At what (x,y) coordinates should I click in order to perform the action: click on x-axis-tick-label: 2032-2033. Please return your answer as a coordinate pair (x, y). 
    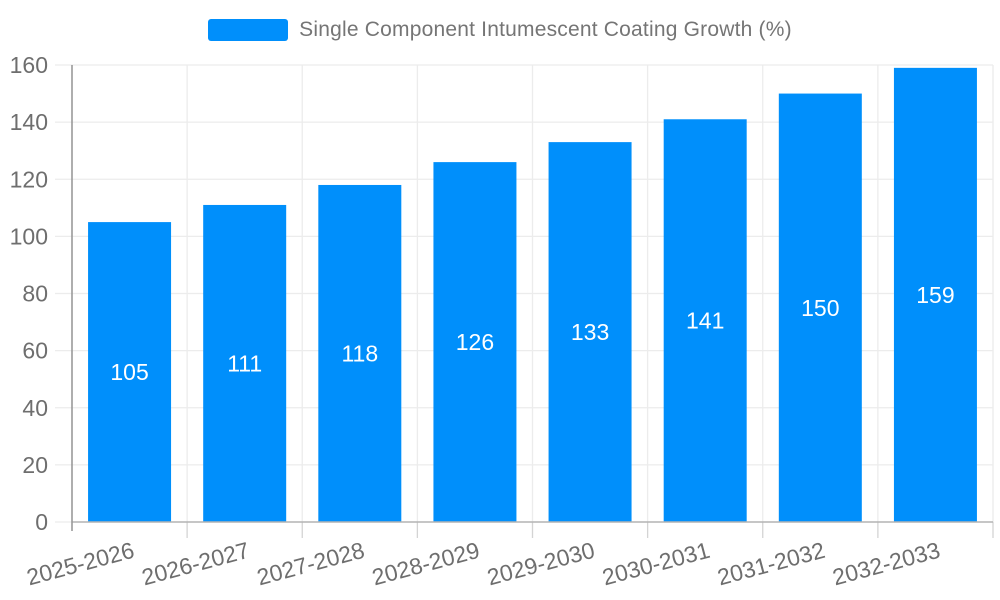
    Looking at the image, I should click on (886, 564).